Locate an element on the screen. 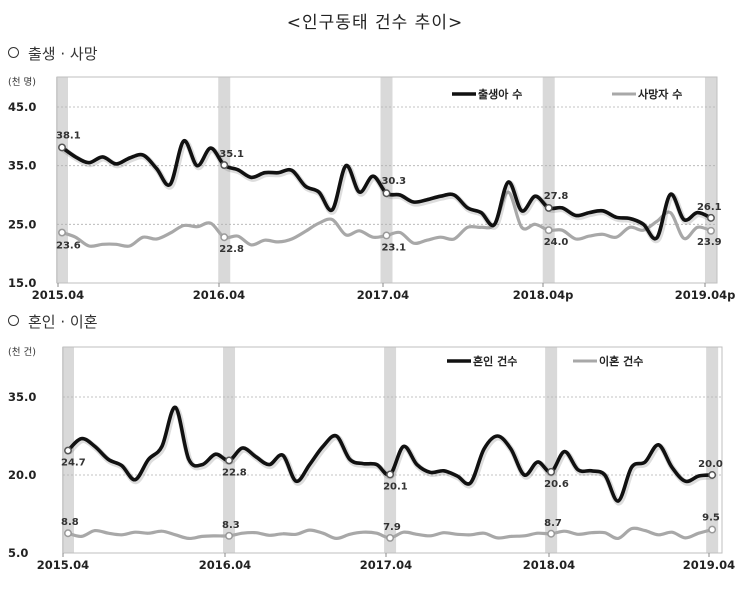 This screenshot has height=599, width=750. data-label: 8.8 is located at coordinates (70, 522).